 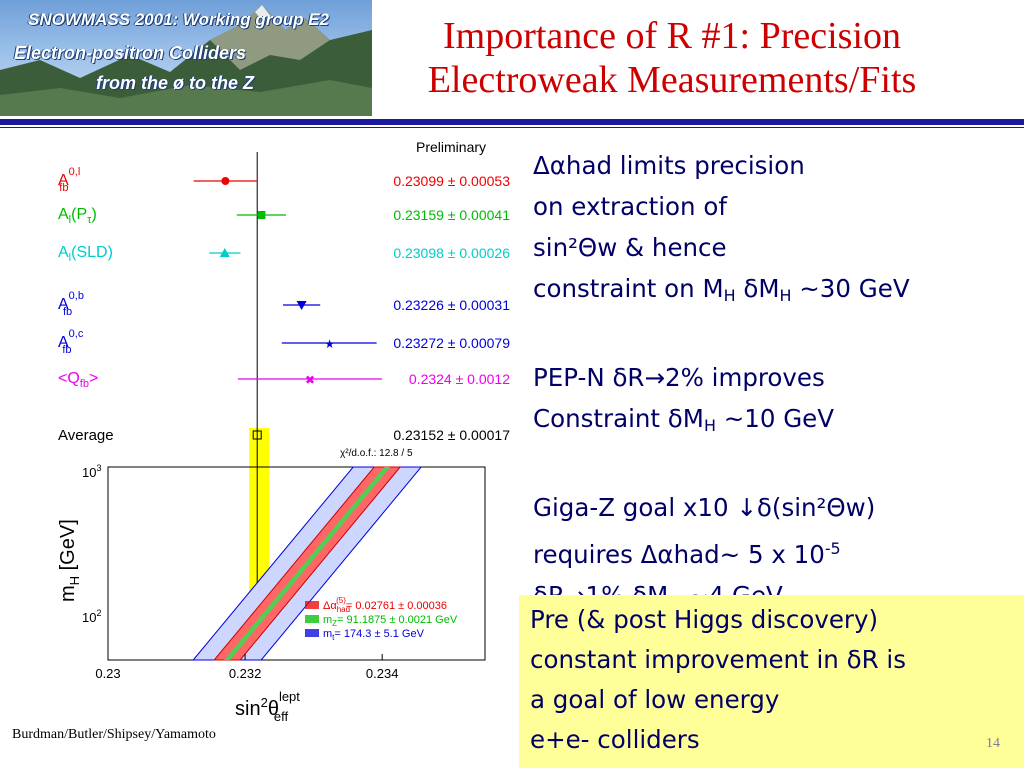 I want to click on measurement-value: 0.23272 ± 0.00079, so click(x=451, y=343).